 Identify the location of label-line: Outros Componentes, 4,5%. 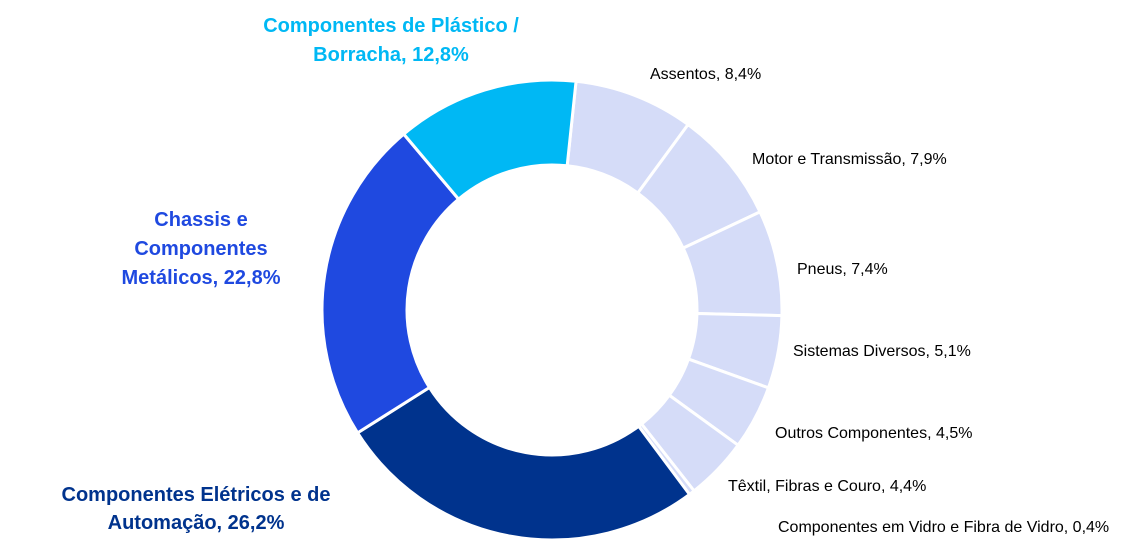
(873, 433).